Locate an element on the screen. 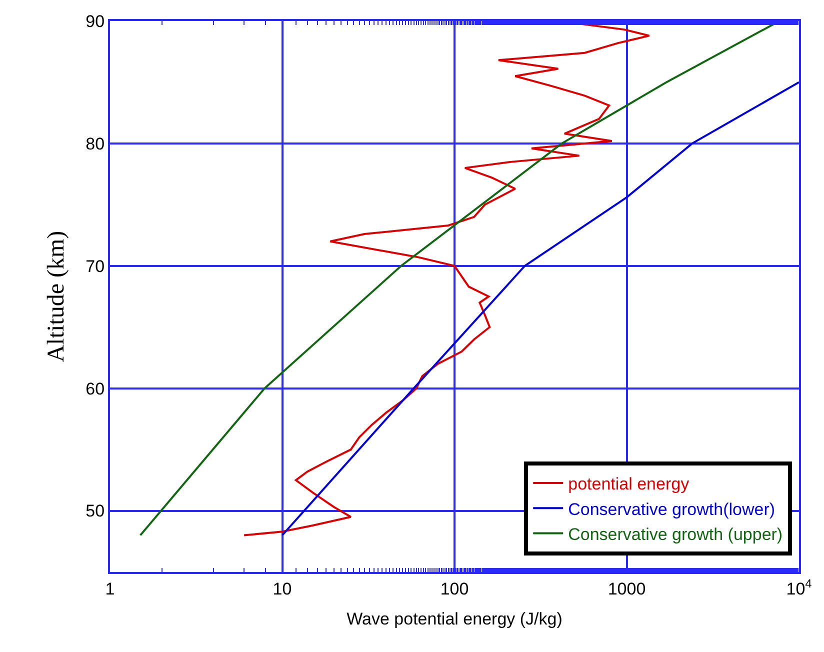 The width and height of the screenshot is (824, 652). y-tick-label: 90 is located at coordinates (95, 21).